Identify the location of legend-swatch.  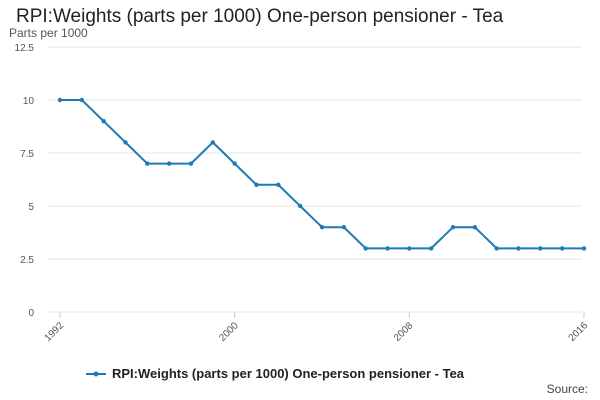
(96, 373).